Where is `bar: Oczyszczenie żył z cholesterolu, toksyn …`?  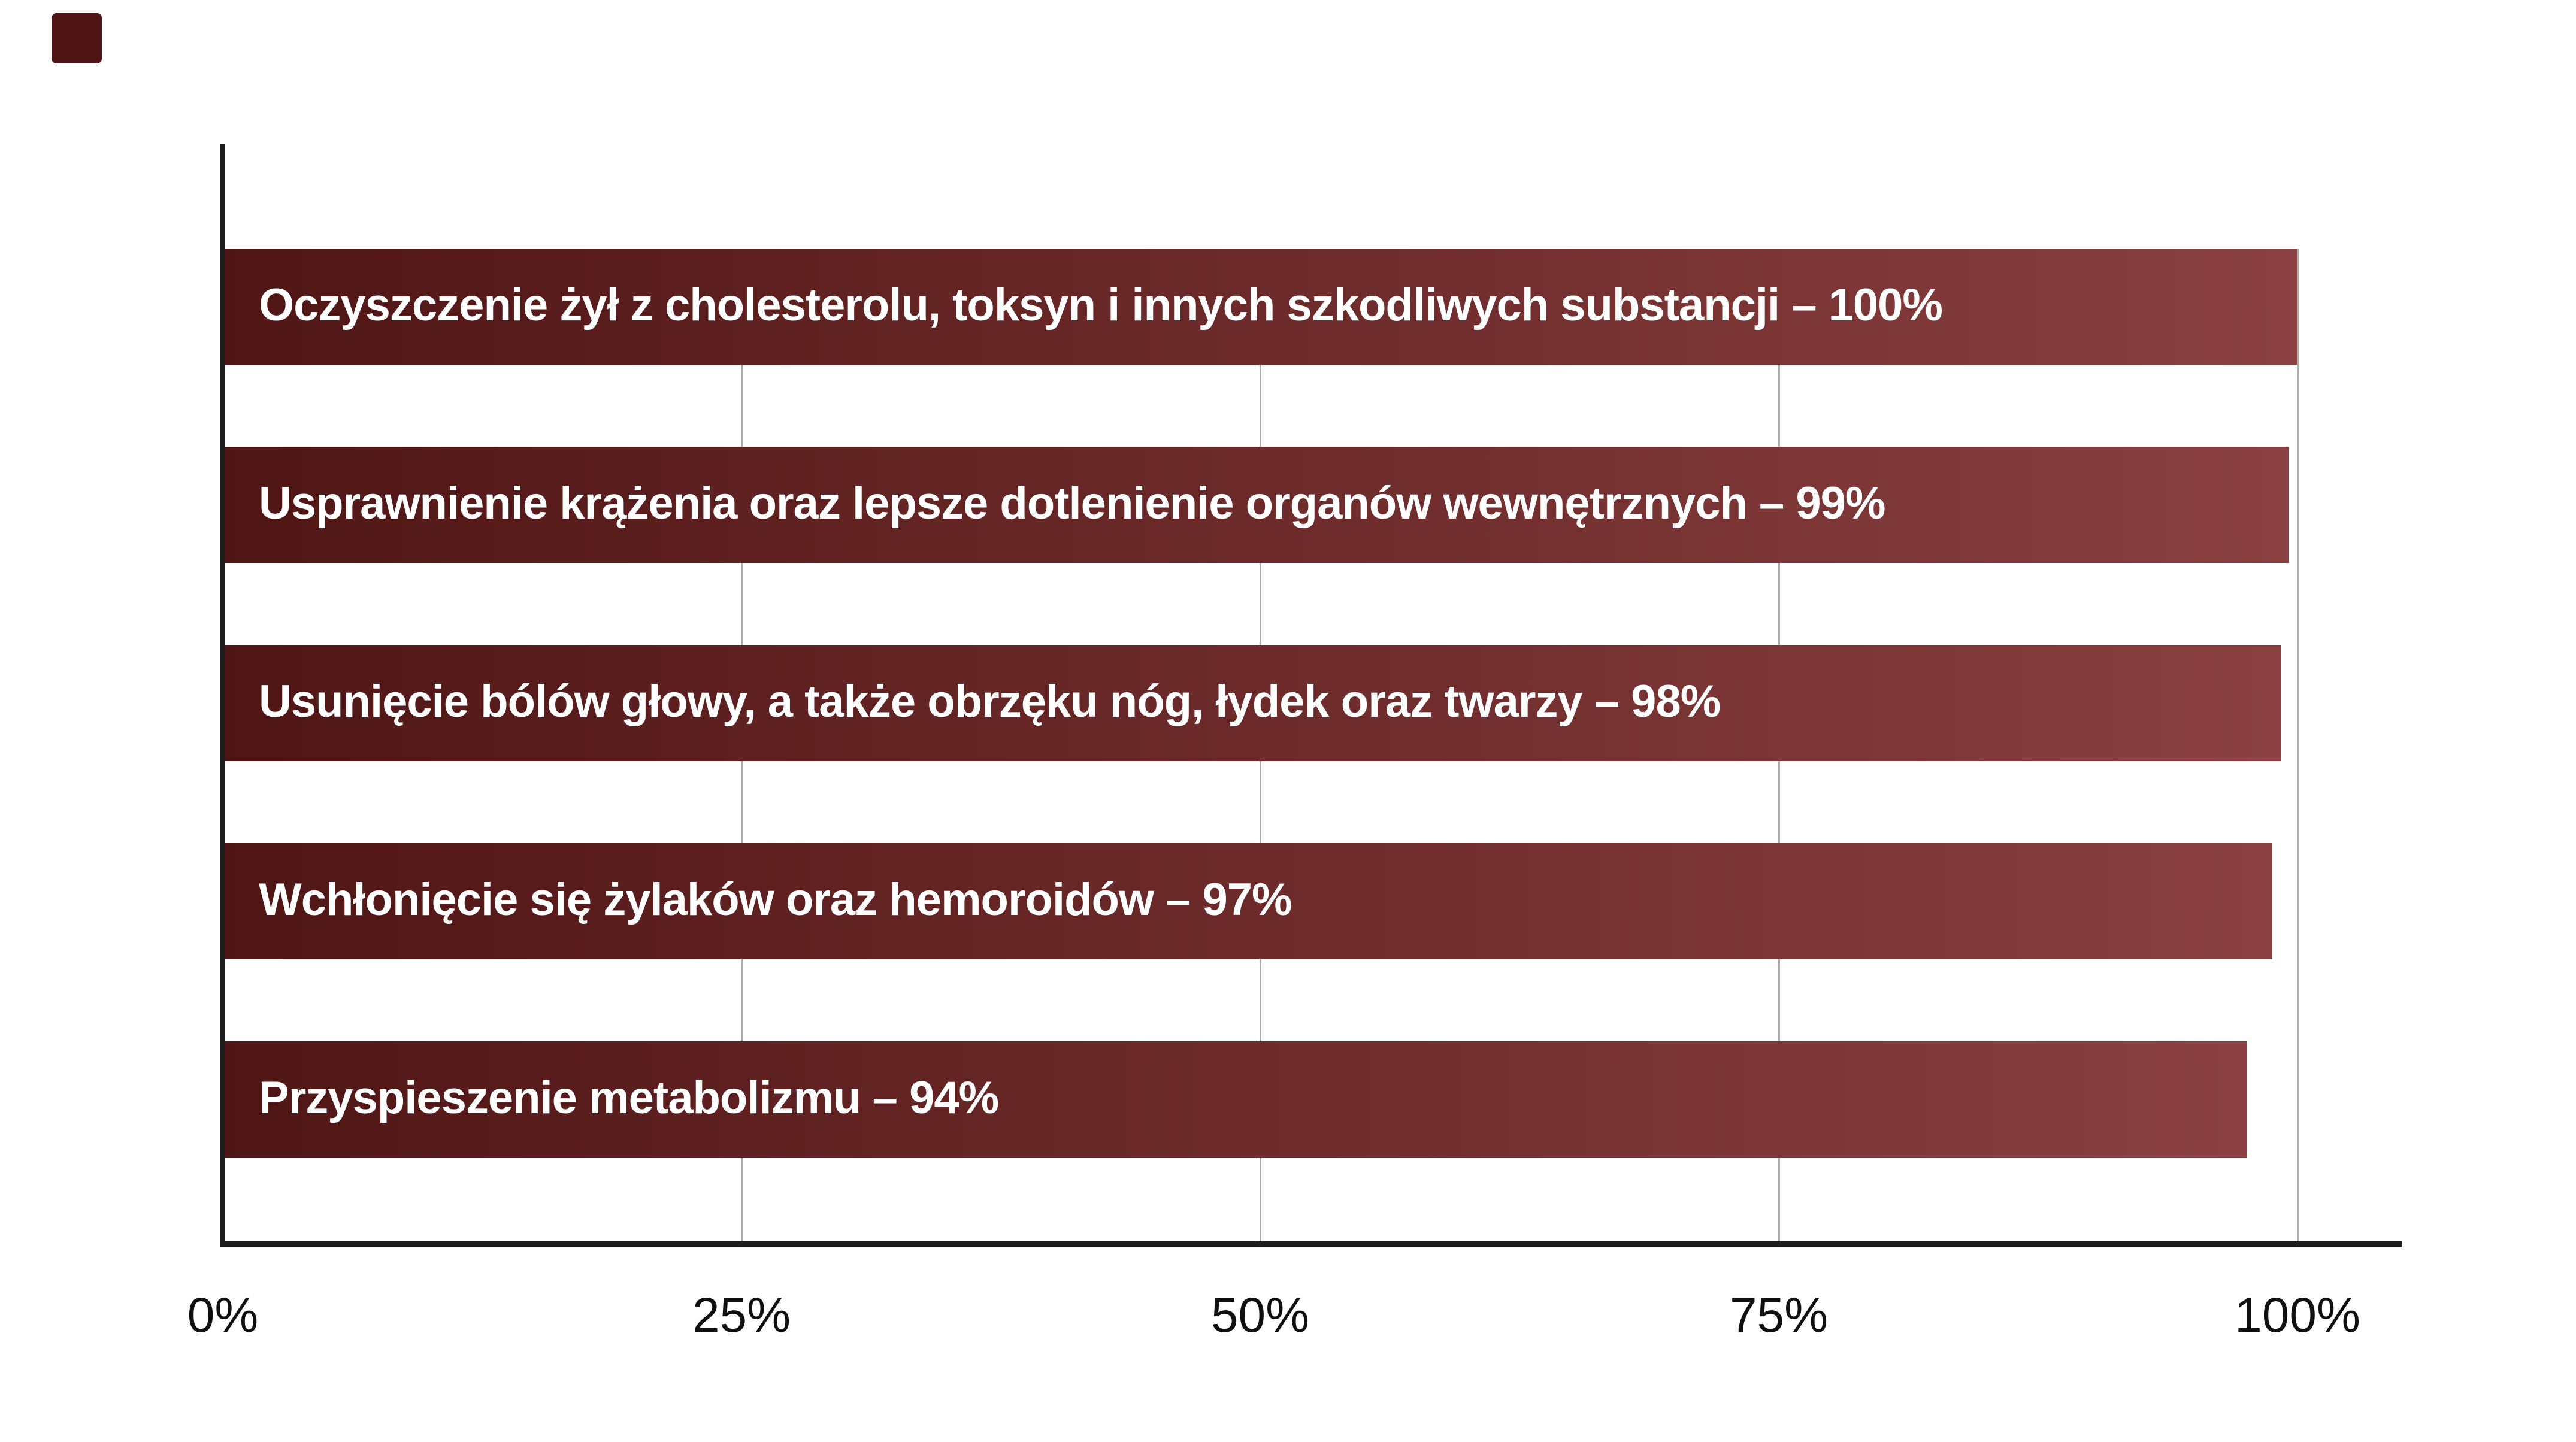
bar: Oczyszczenie żył z cholesterolu, toksyn … is located at coordinates (1261, 307).